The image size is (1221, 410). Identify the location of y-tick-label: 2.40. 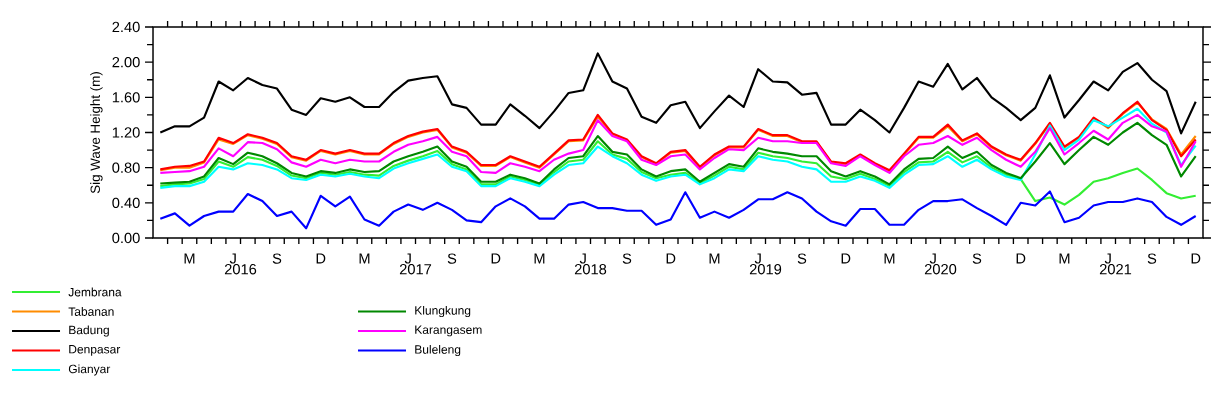
(126, 27).